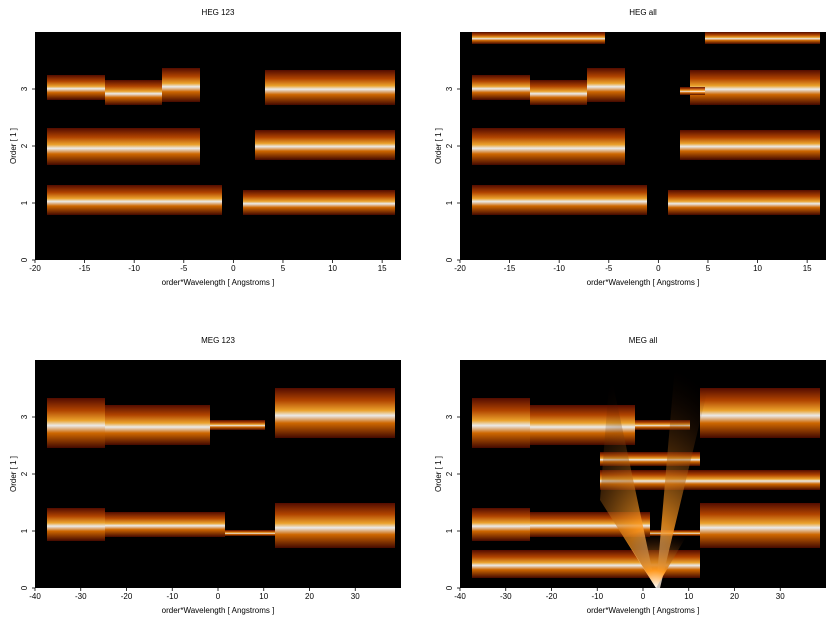  What do you see at coordinates (655, 559) in the screenshot?
I see `fan-core` at bounding box center [655, 559].